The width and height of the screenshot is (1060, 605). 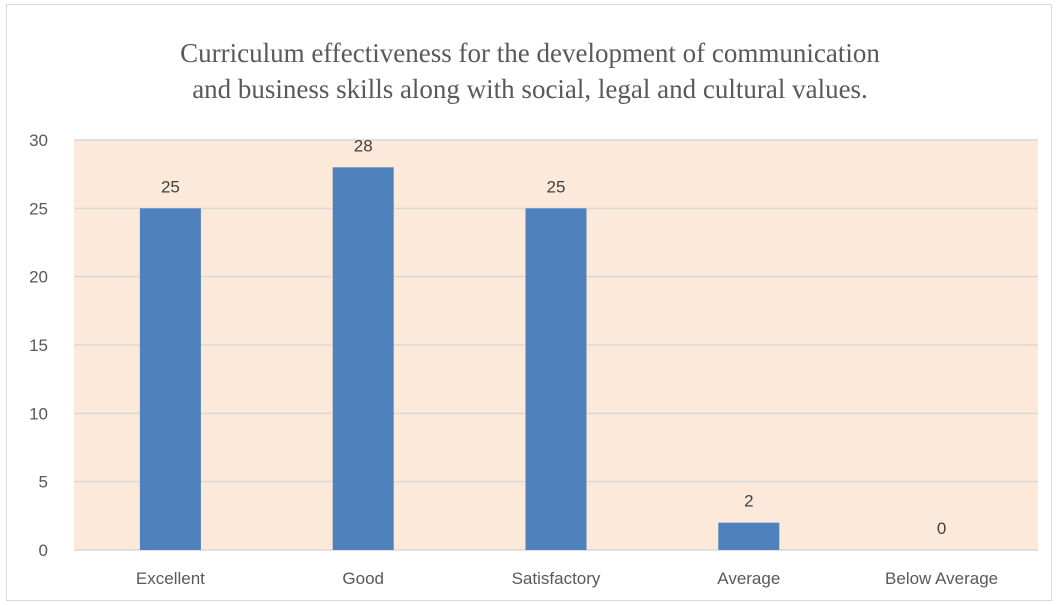 I want to click on y-tick-label: 30, so click(x=38, y=140).